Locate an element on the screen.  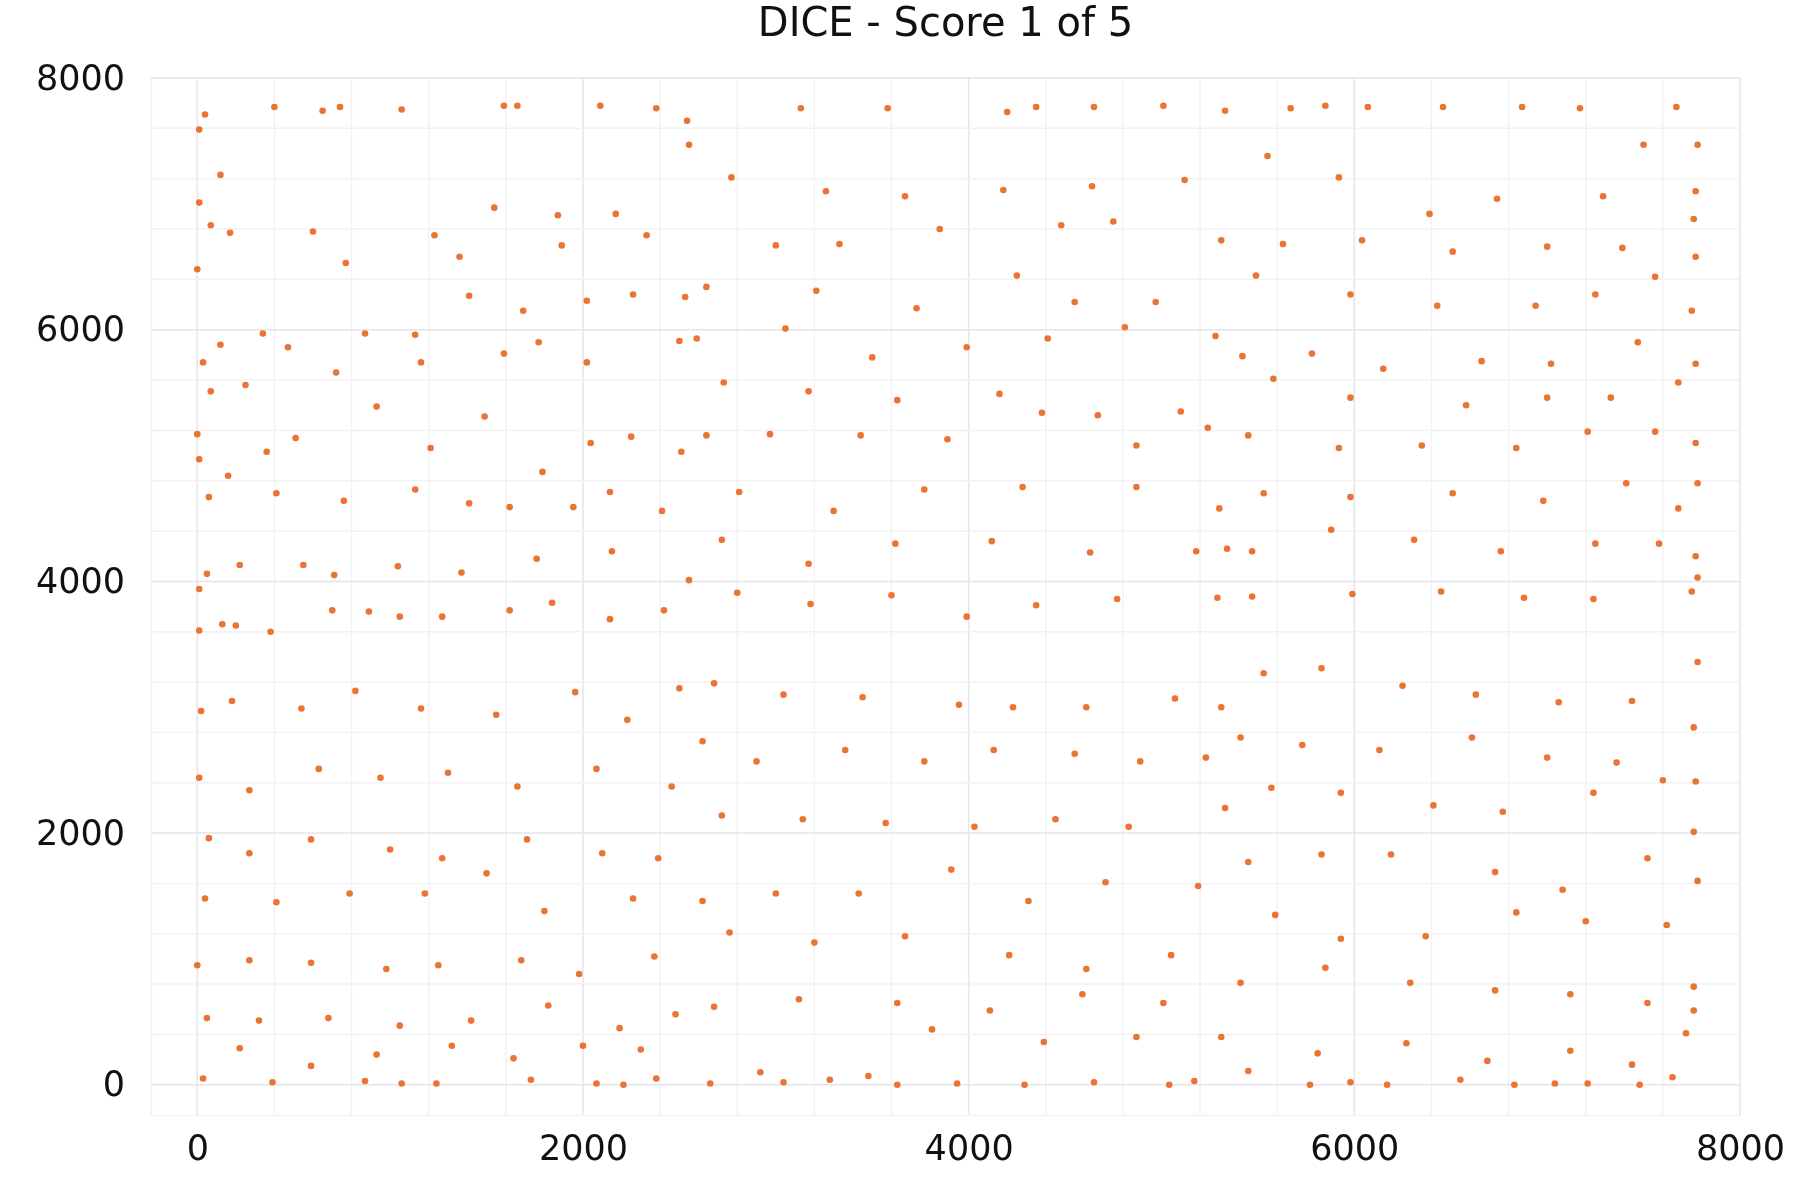
y-tick-label: 8000 is located at coordinates (80, 77).